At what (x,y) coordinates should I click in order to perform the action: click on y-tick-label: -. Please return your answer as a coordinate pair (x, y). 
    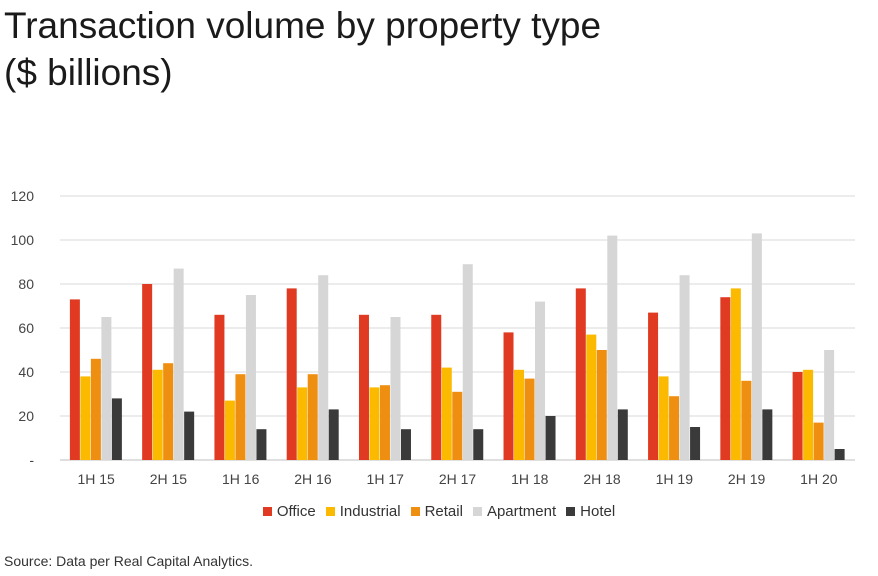
    Looking at the image, I should click on (31, 460).